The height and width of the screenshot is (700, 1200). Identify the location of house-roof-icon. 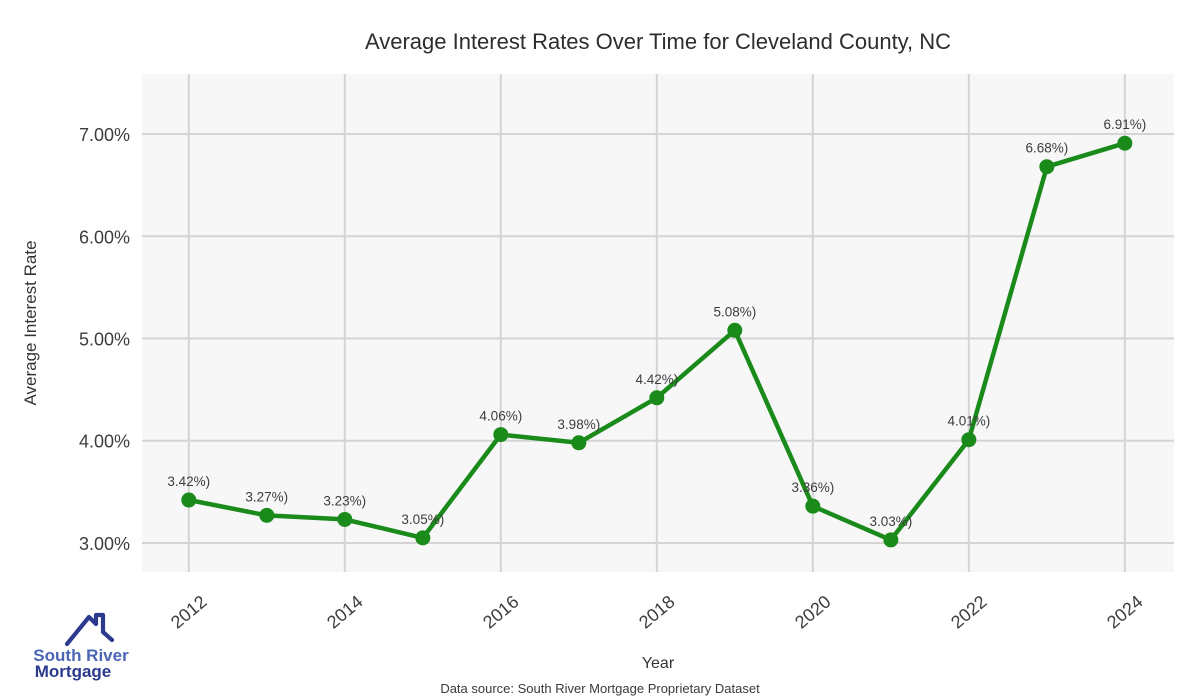
(89, 629).